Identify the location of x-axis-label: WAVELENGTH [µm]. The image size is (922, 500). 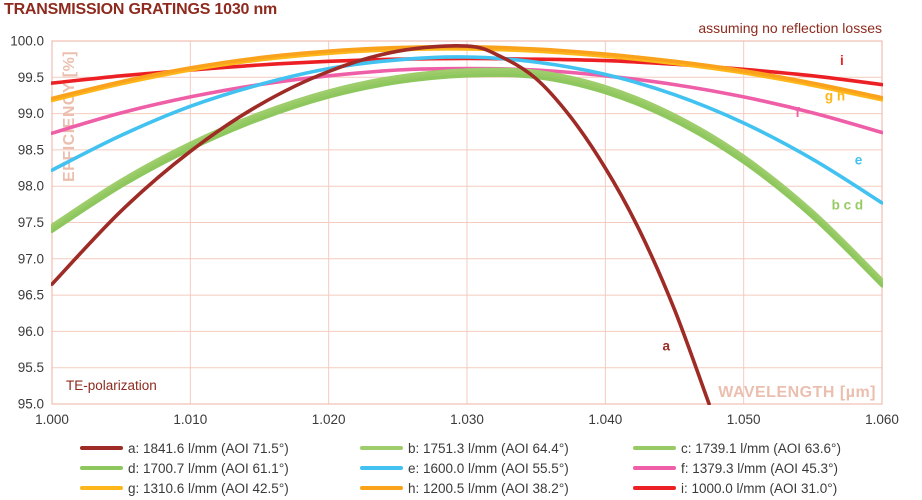
(797, 392).